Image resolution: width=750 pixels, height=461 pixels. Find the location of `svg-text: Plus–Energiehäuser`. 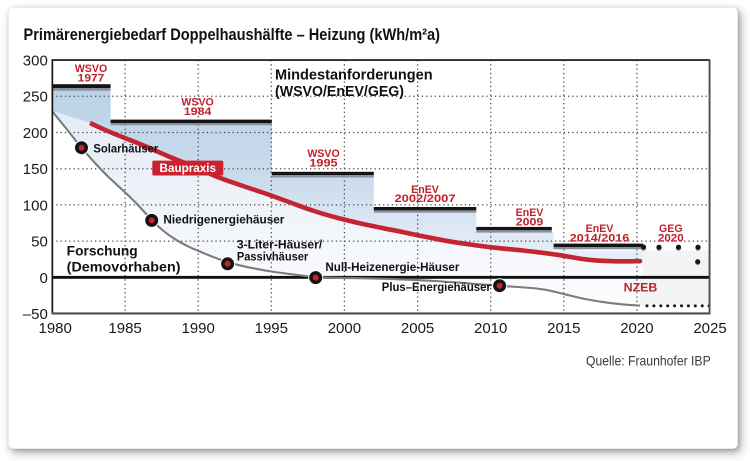

svg-text: Plus–Energiehäuser is located at coordinates (436, 287).